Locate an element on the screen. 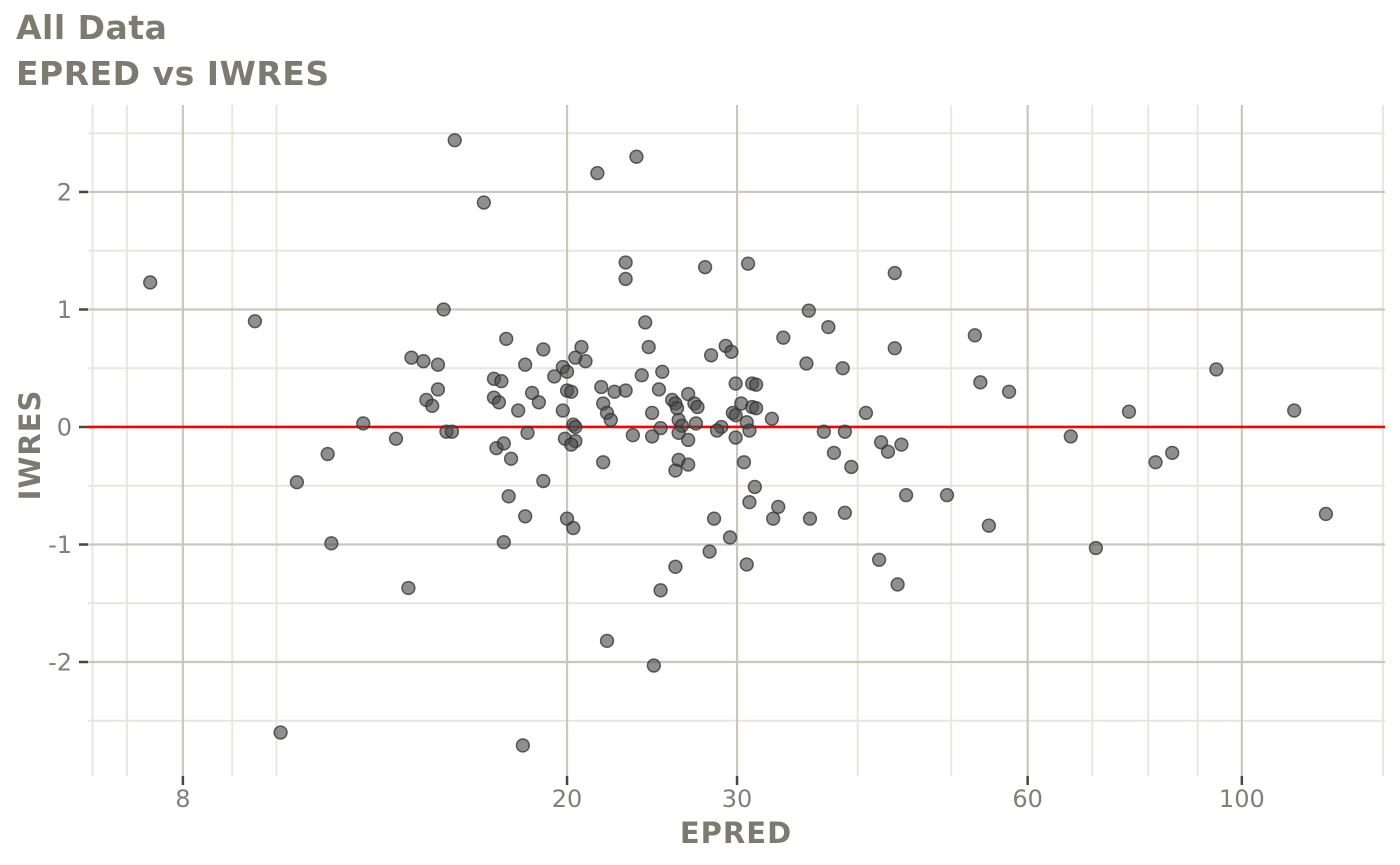 The height and width of the screenshot is (865, 1400). plot-title: All Data is located at coordinates (92, 27).